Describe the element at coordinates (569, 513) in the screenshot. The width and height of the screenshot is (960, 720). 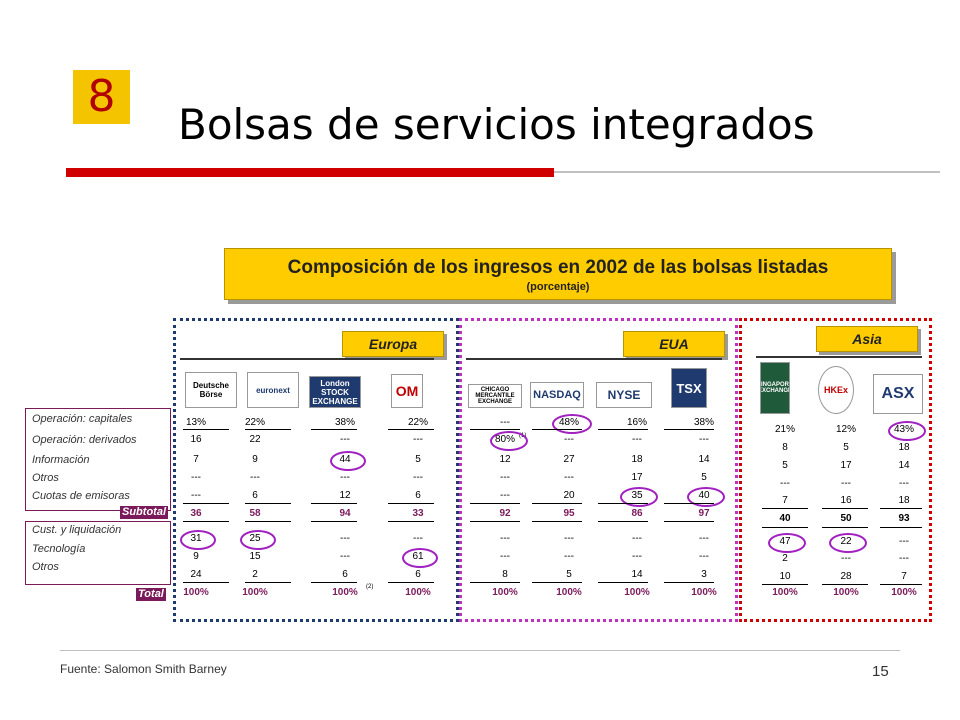
I see `usa-col2-subtotal: 95` at that location.